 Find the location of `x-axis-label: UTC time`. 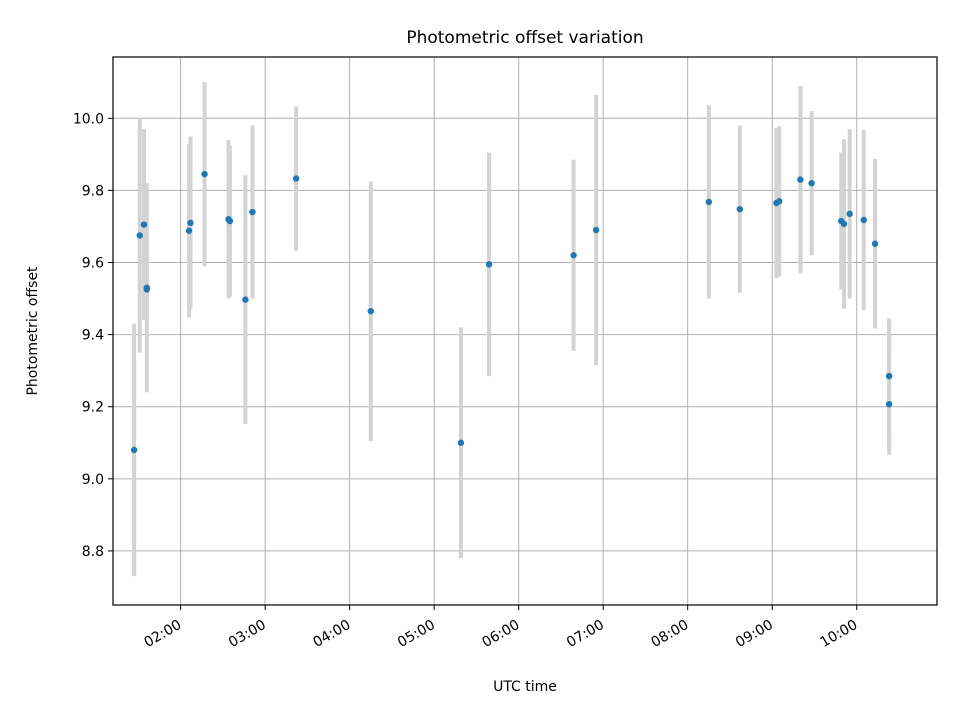

x-axis-label: UTC time is located at coordinates (525, 687).